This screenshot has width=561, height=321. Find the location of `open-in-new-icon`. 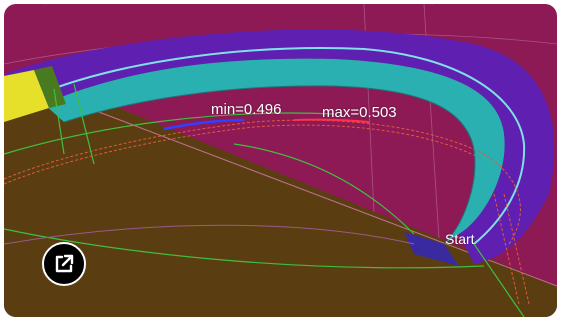

open-in-new-icon is located at coordinates (64, 263).